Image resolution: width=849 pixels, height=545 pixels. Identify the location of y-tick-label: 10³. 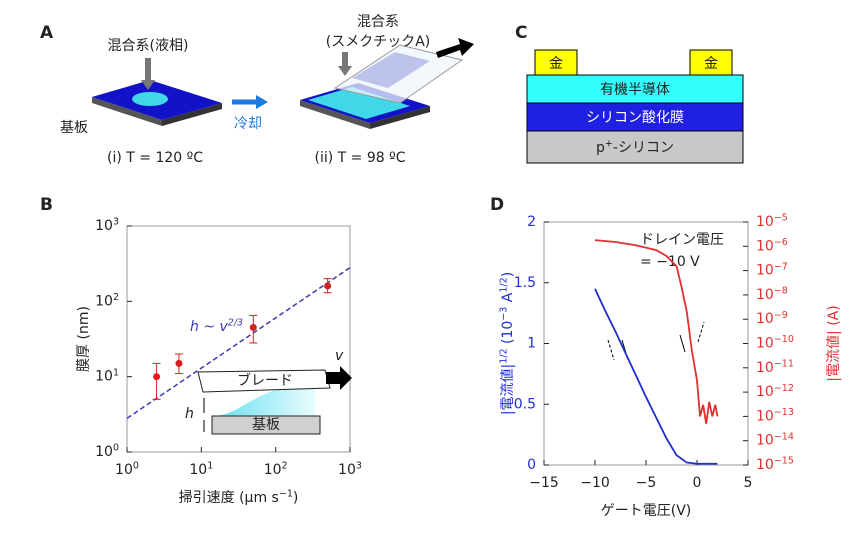
(107, 225).